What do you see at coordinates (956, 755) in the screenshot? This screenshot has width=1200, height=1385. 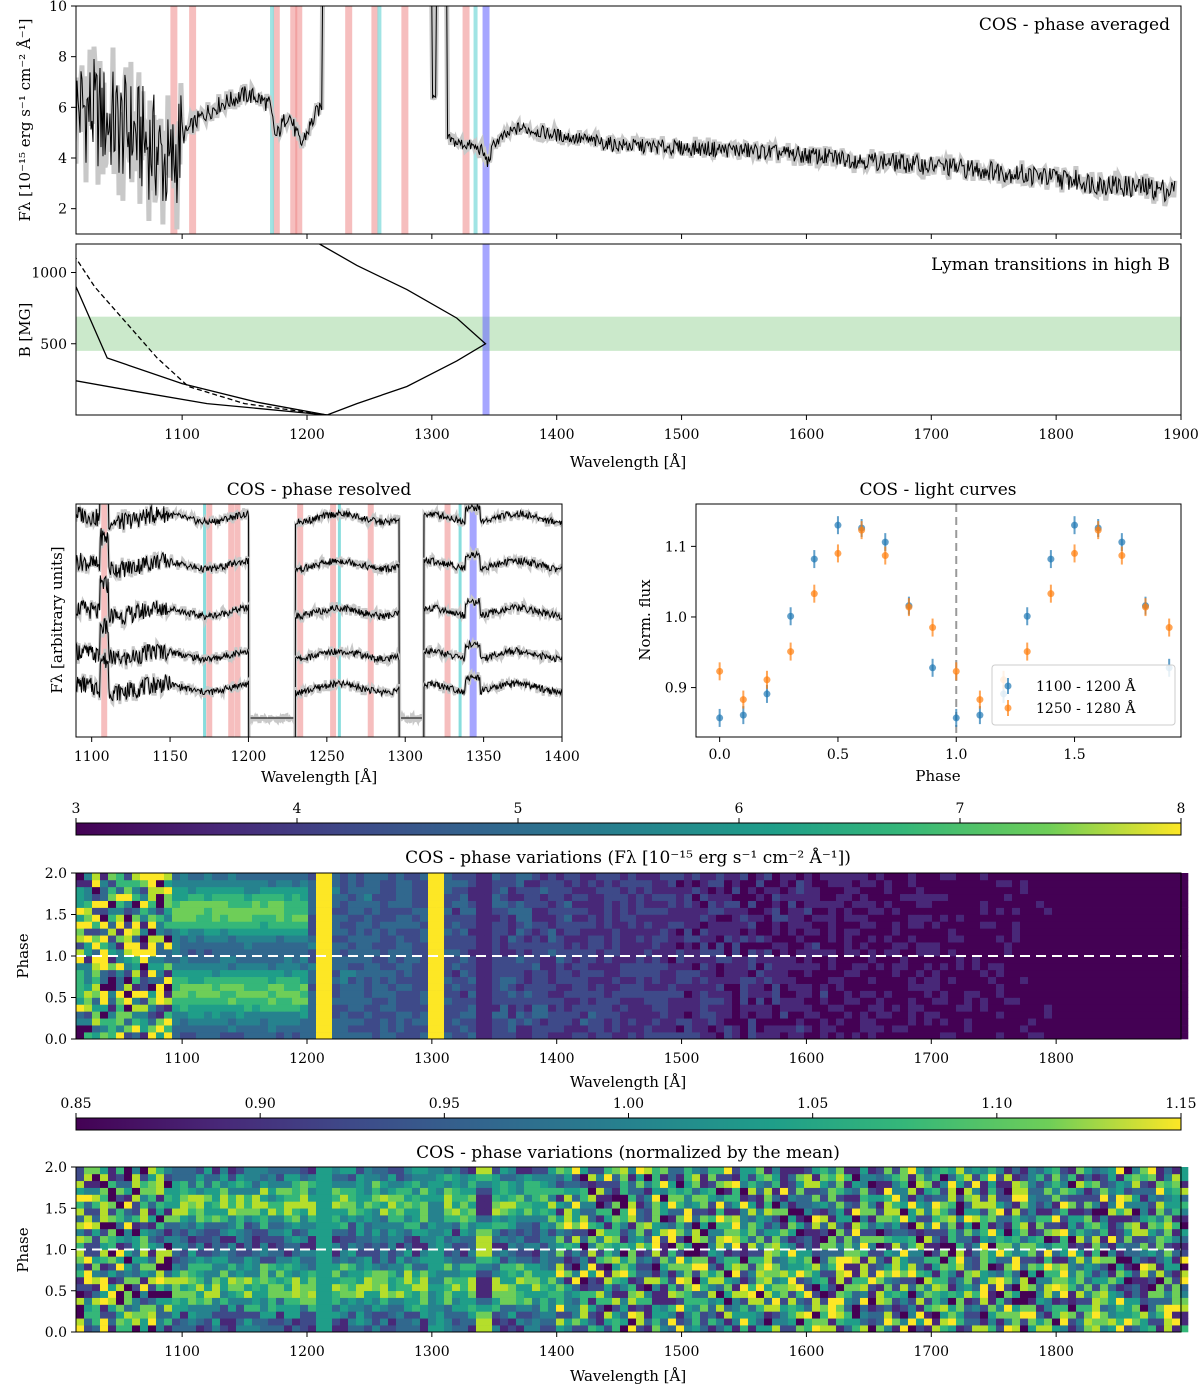 I see `x-tick-label: 1.0` at bounding box center [956, 755].